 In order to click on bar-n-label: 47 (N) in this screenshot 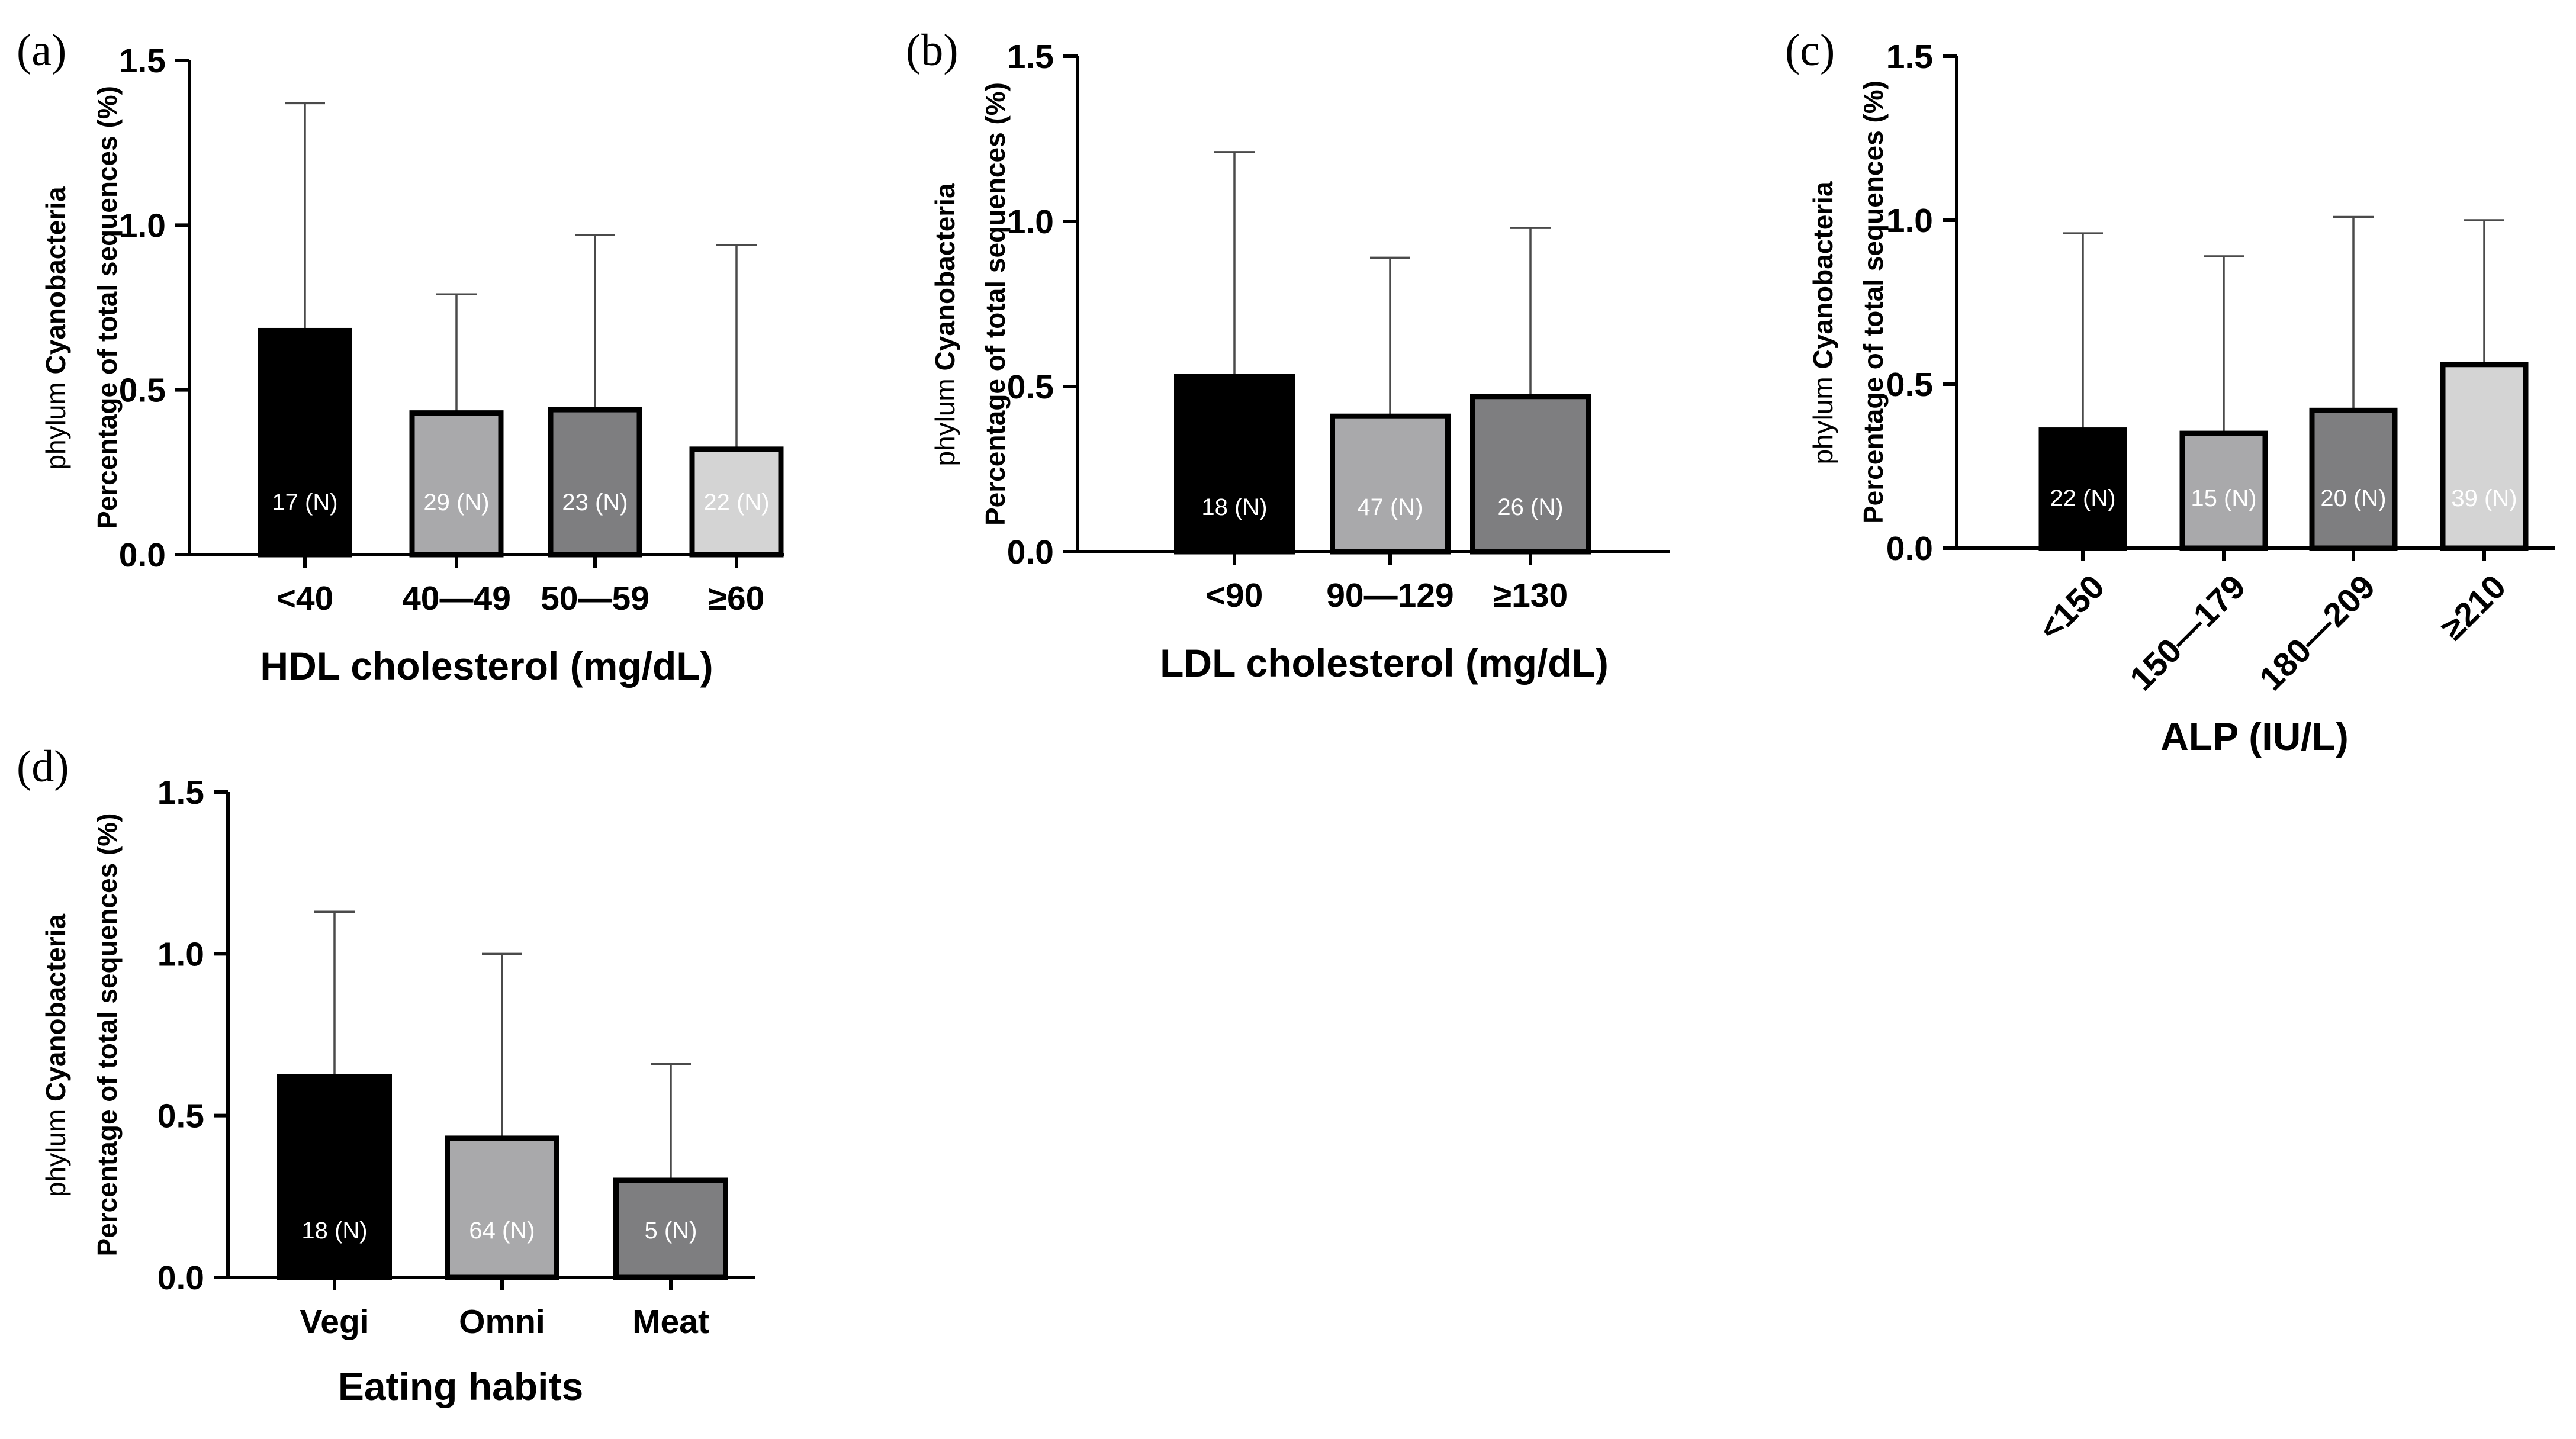, I will do `click(1390, 507)`.